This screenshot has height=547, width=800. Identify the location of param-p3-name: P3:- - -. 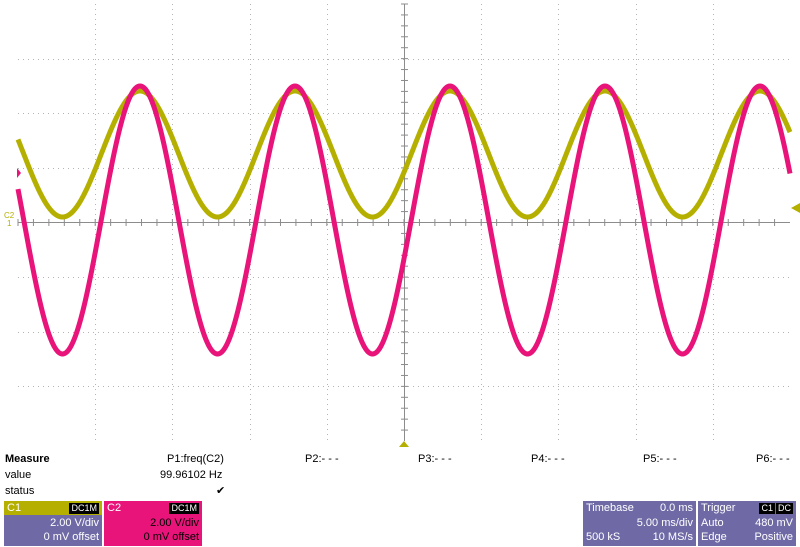
(435, 459).